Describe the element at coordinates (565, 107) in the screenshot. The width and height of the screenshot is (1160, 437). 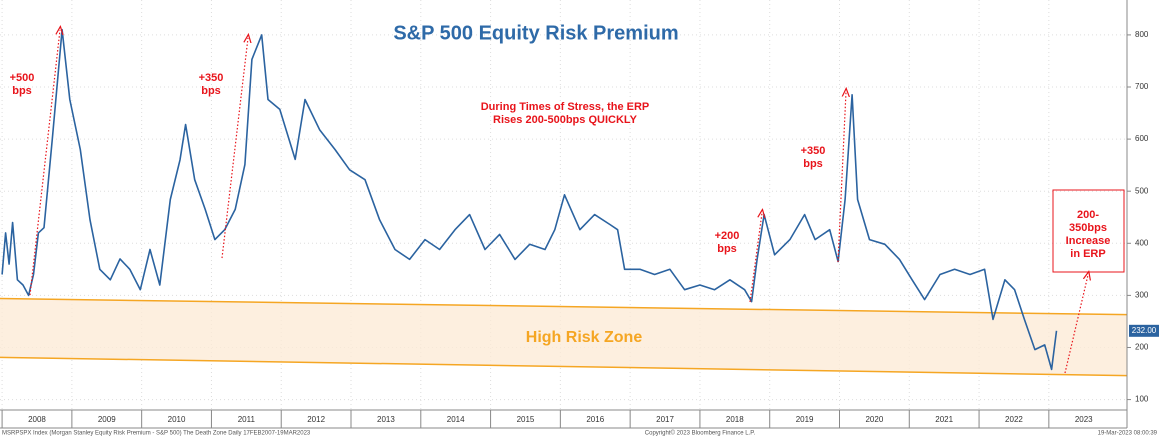
I see `annotation: During Times of Stress, the ERP` at that location.